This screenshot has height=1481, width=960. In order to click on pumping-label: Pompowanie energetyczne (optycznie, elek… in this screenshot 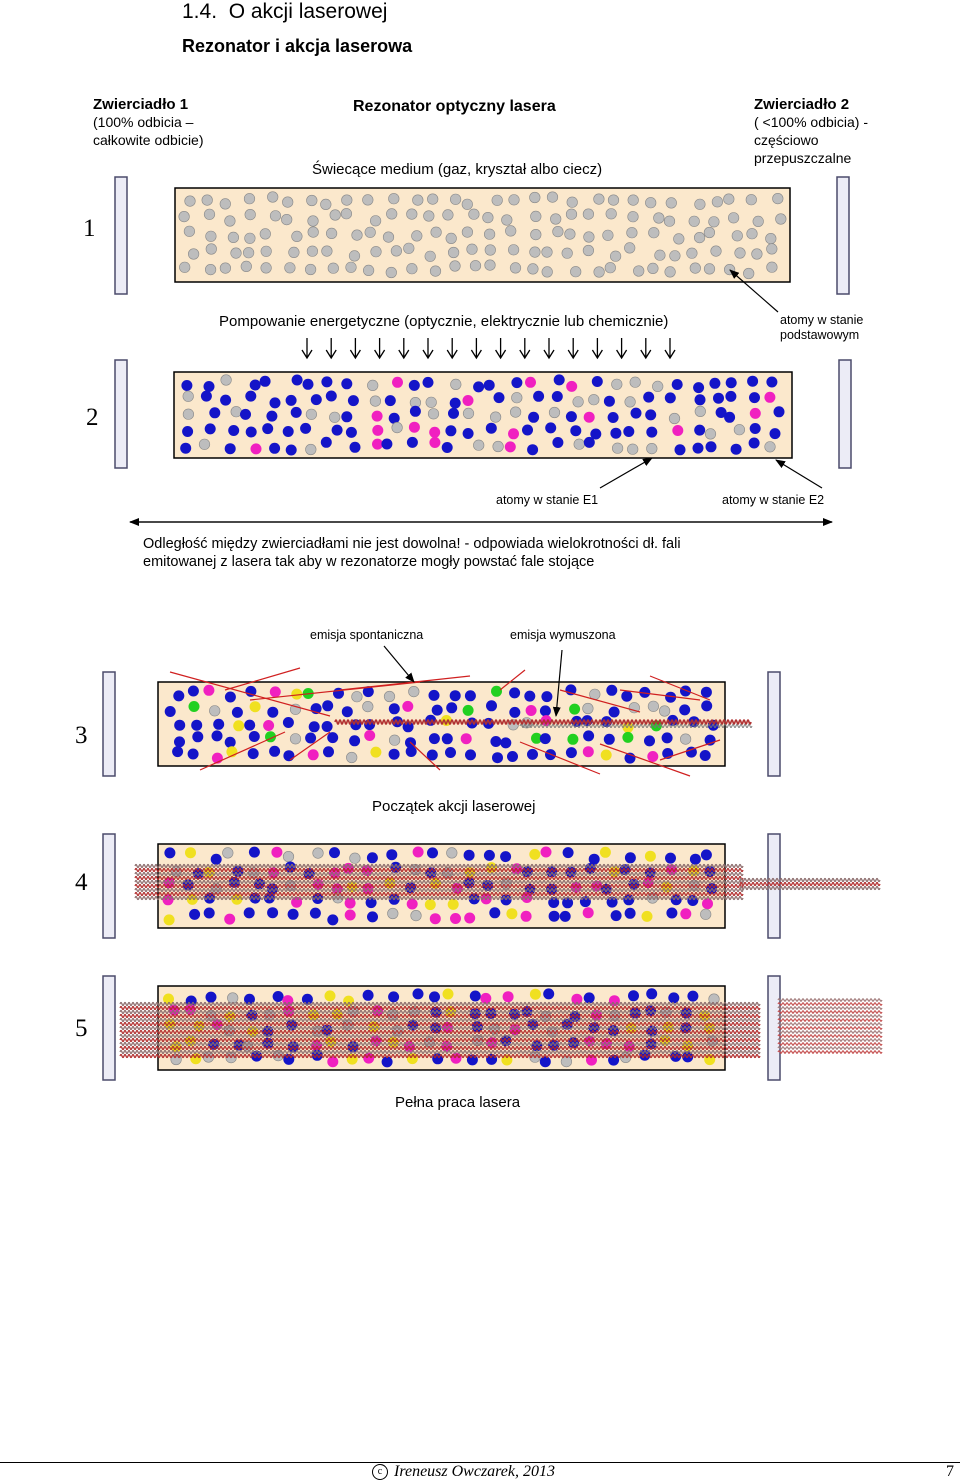, I will do `click(443, 321)`.